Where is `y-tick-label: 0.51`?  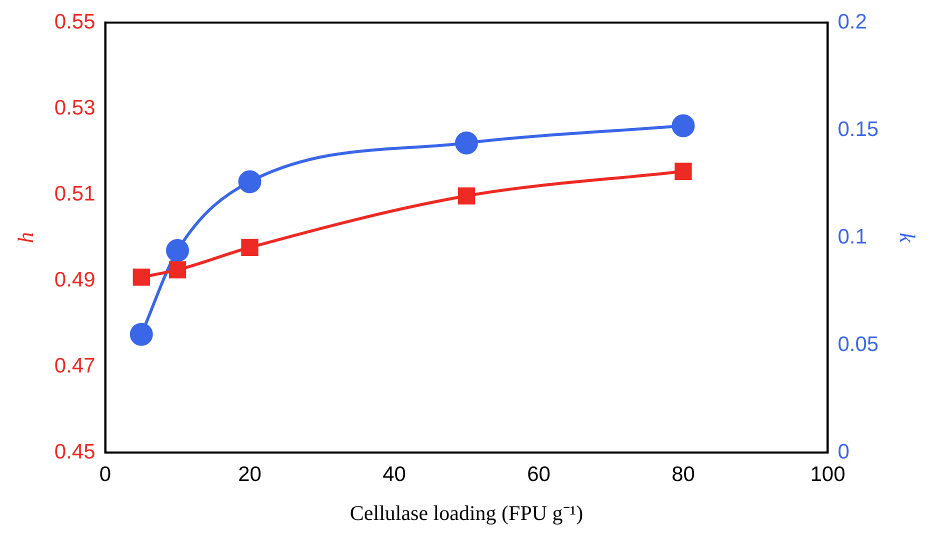
y-tick-label: 0.51 is located at coordinates (75, 194).